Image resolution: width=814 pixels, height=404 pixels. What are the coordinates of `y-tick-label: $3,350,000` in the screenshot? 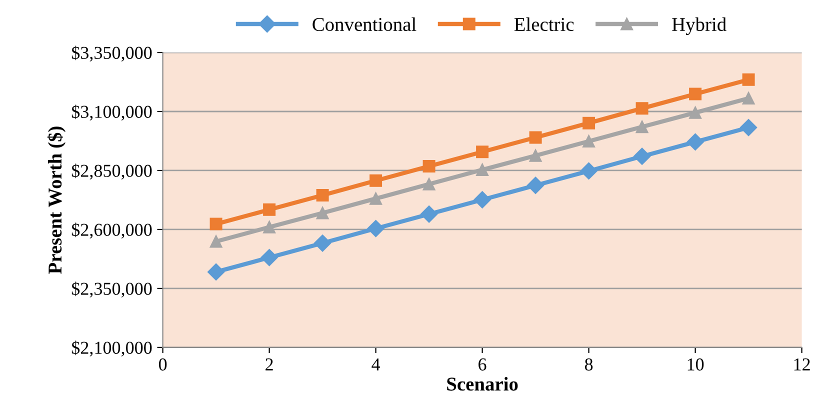 It's located at (112, 54).